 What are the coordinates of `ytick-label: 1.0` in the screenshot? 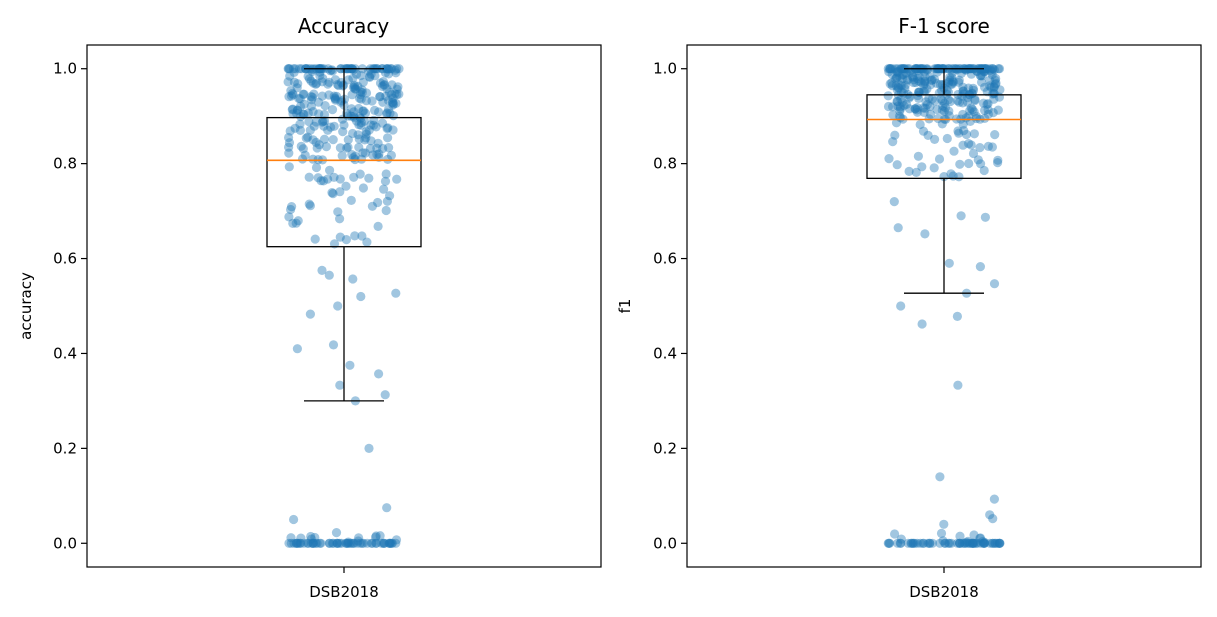 It's located at (65, 69).